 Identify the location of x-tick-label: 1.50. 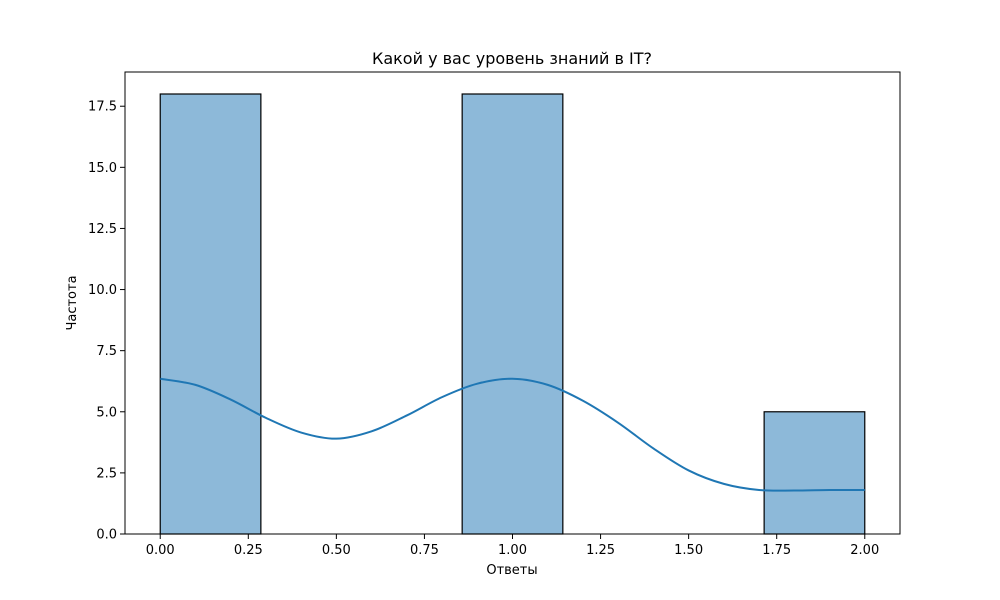
(688, 550).